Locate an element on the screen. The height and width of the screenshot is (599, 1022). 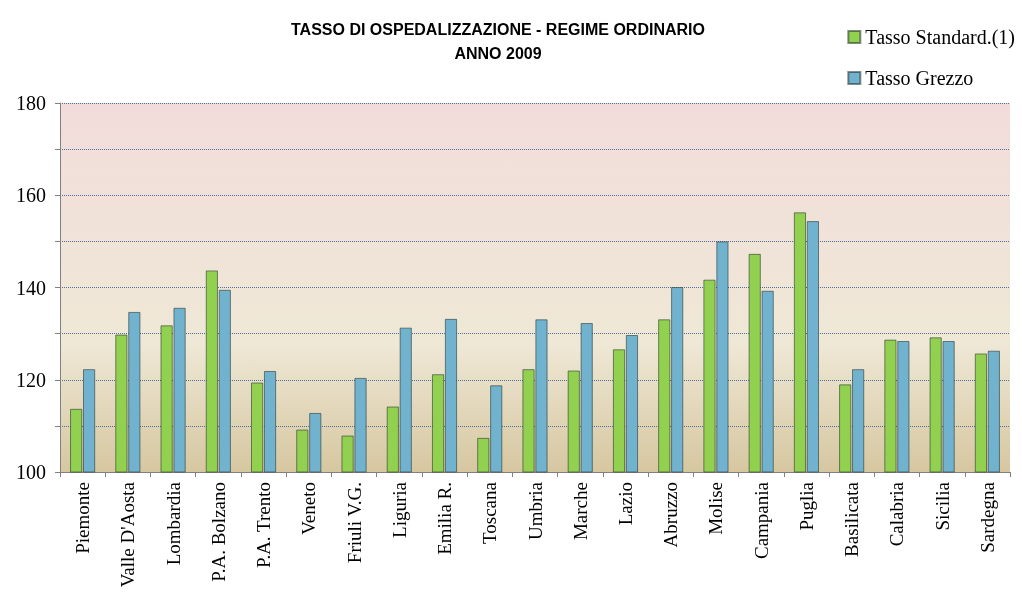
x-tick-label: Friuli V.G. is located at coordinates (354, 523).